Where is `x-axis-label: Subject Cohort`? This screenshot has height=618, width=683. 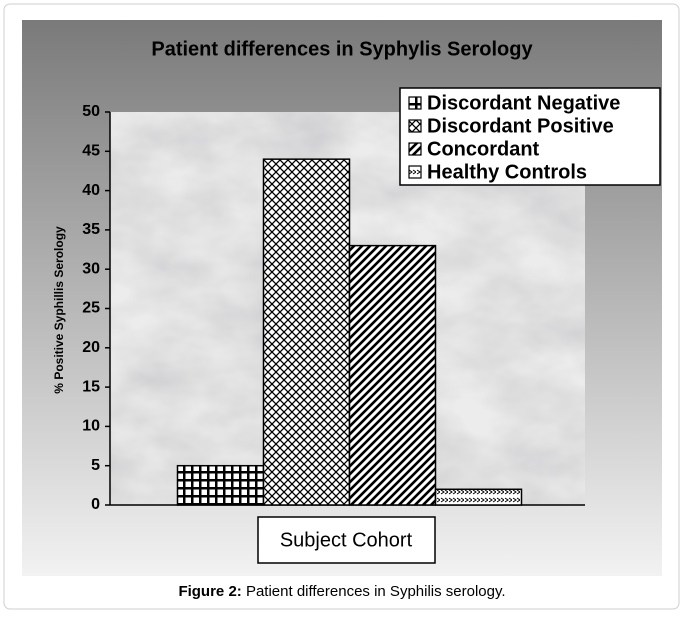
x-axis-label: Subject Cohort is located at coordinates (346, 540).